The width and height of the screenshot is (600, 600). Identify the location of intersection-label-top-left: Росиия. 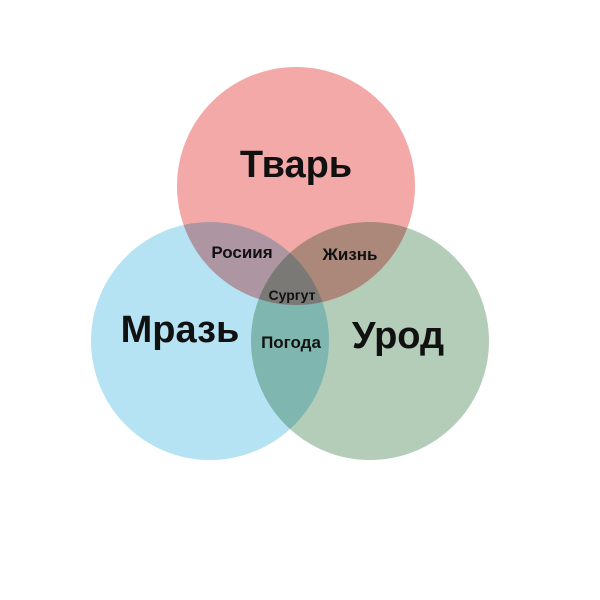
(241, 252).